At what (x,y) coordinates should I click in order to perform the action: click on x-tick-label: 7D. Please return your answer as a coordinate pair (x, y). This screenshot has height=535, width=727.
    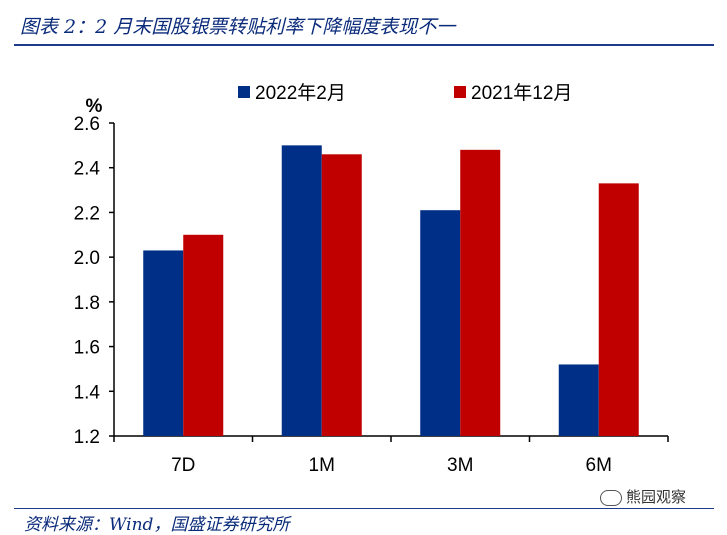
    Looking at the image, I should click on (183, 465).